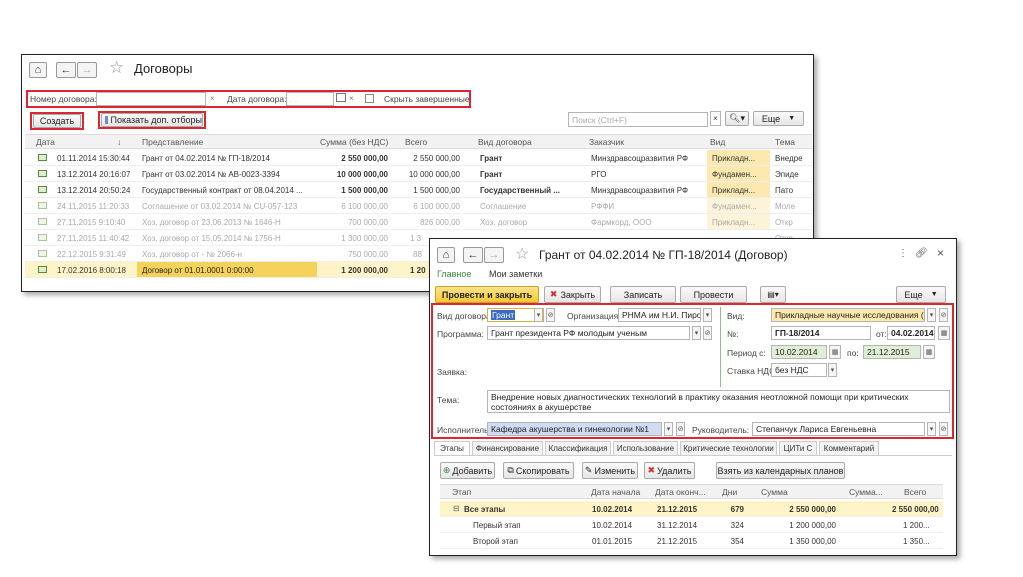  I want to click on head-field: Степанчук Лариса Евгеньевна, so click(838, 429).